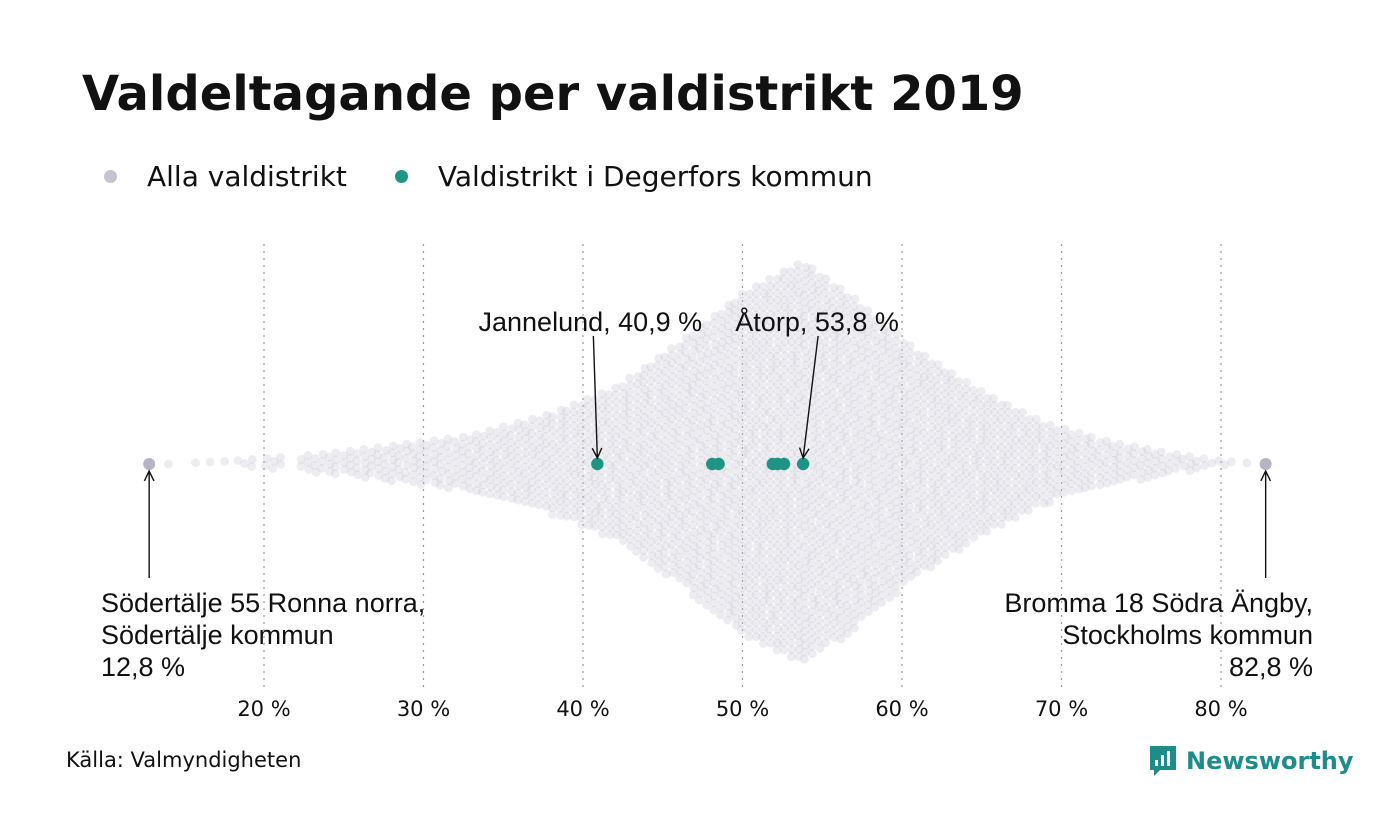 Image resolution: width=1400 pixels, height=840 pixels. Describe the element at coordinates (1251, 761) in the screenshot. I see `newsworthy-logo: Newsworthy` at that location.